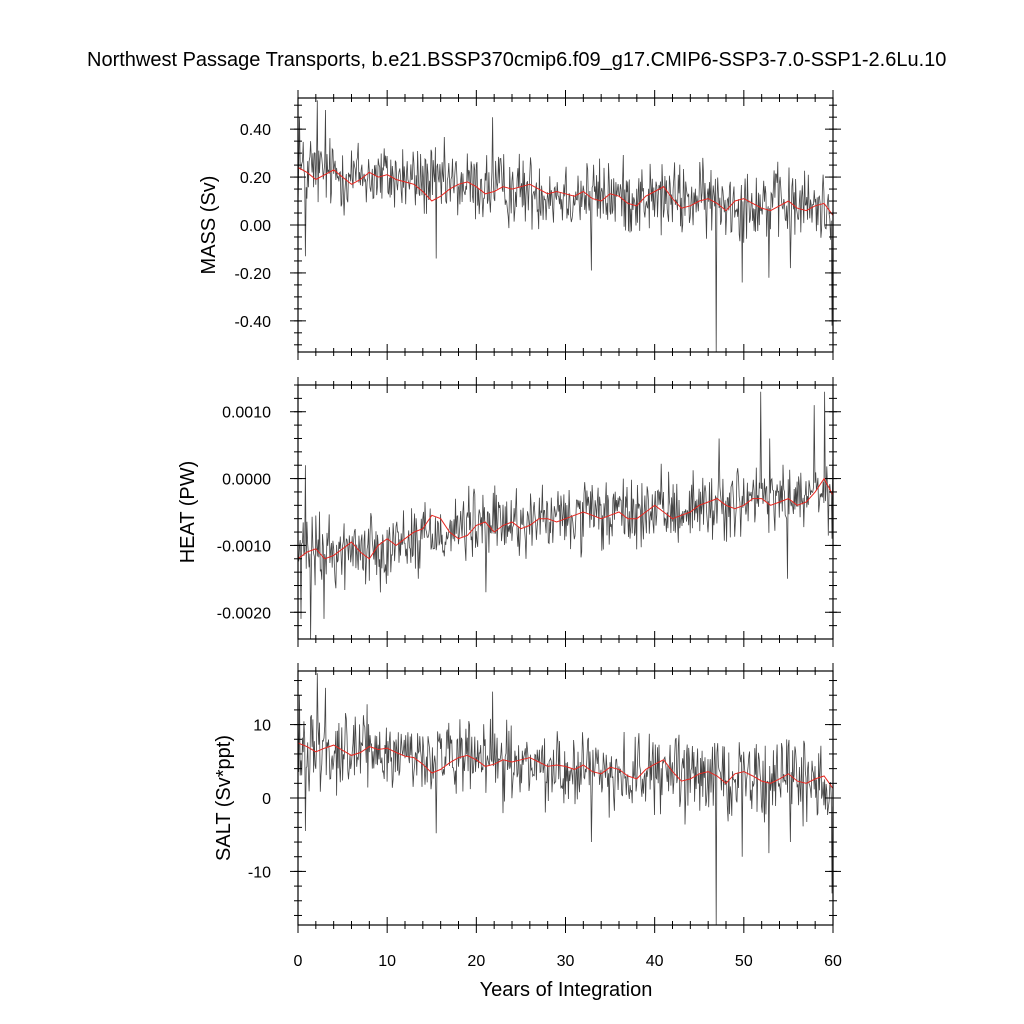 This screenshot has height=1024, width=1024. Describe the element at coordinates (244, 546) in the screenshot. I see `y-tick-label: -0.0010` at that location.